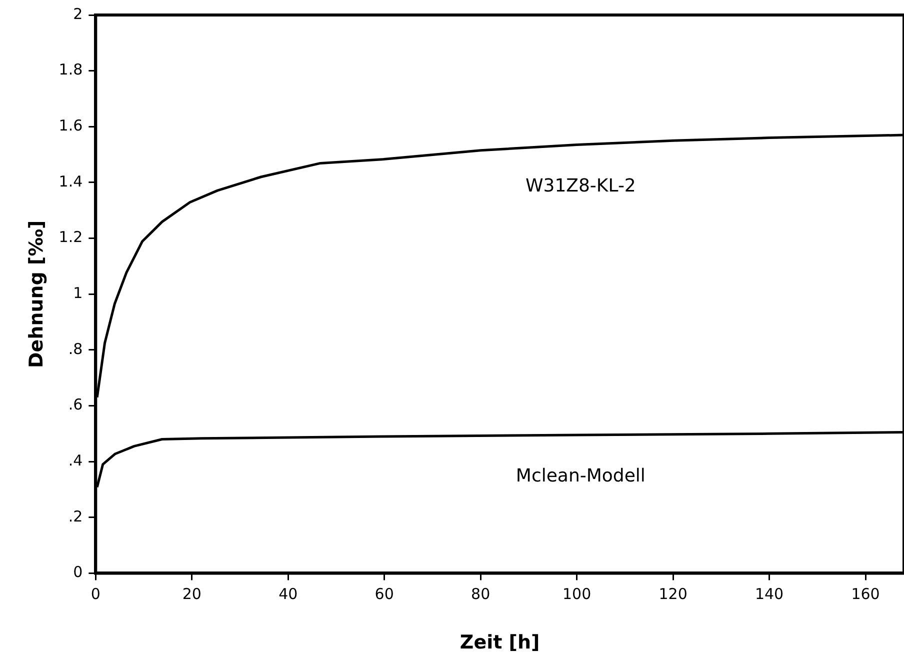 This screenshot has width=904, height=667. Describe the element at coordinates (865, 594) in the screenshot. I see `x-tick-label: 160` at that location.